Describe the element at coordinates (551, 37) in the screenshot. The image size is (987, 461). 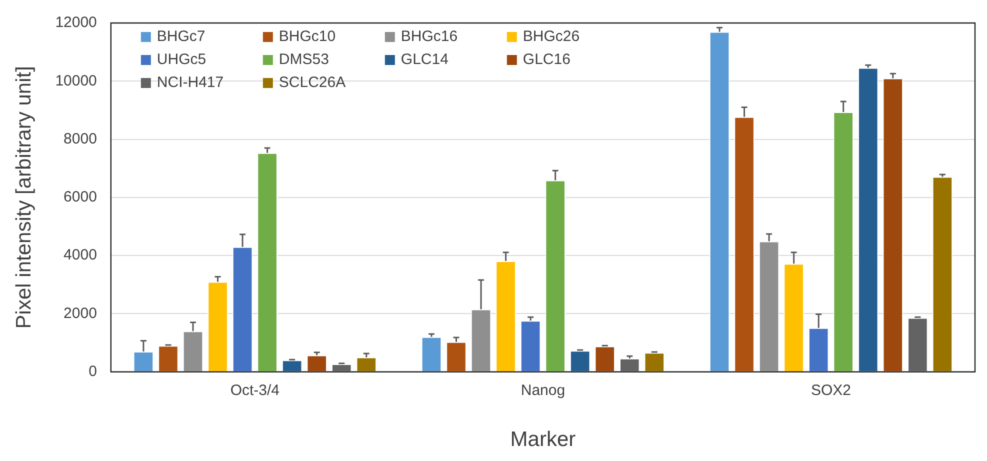
I see `legend-label: BHGc26` at that location.